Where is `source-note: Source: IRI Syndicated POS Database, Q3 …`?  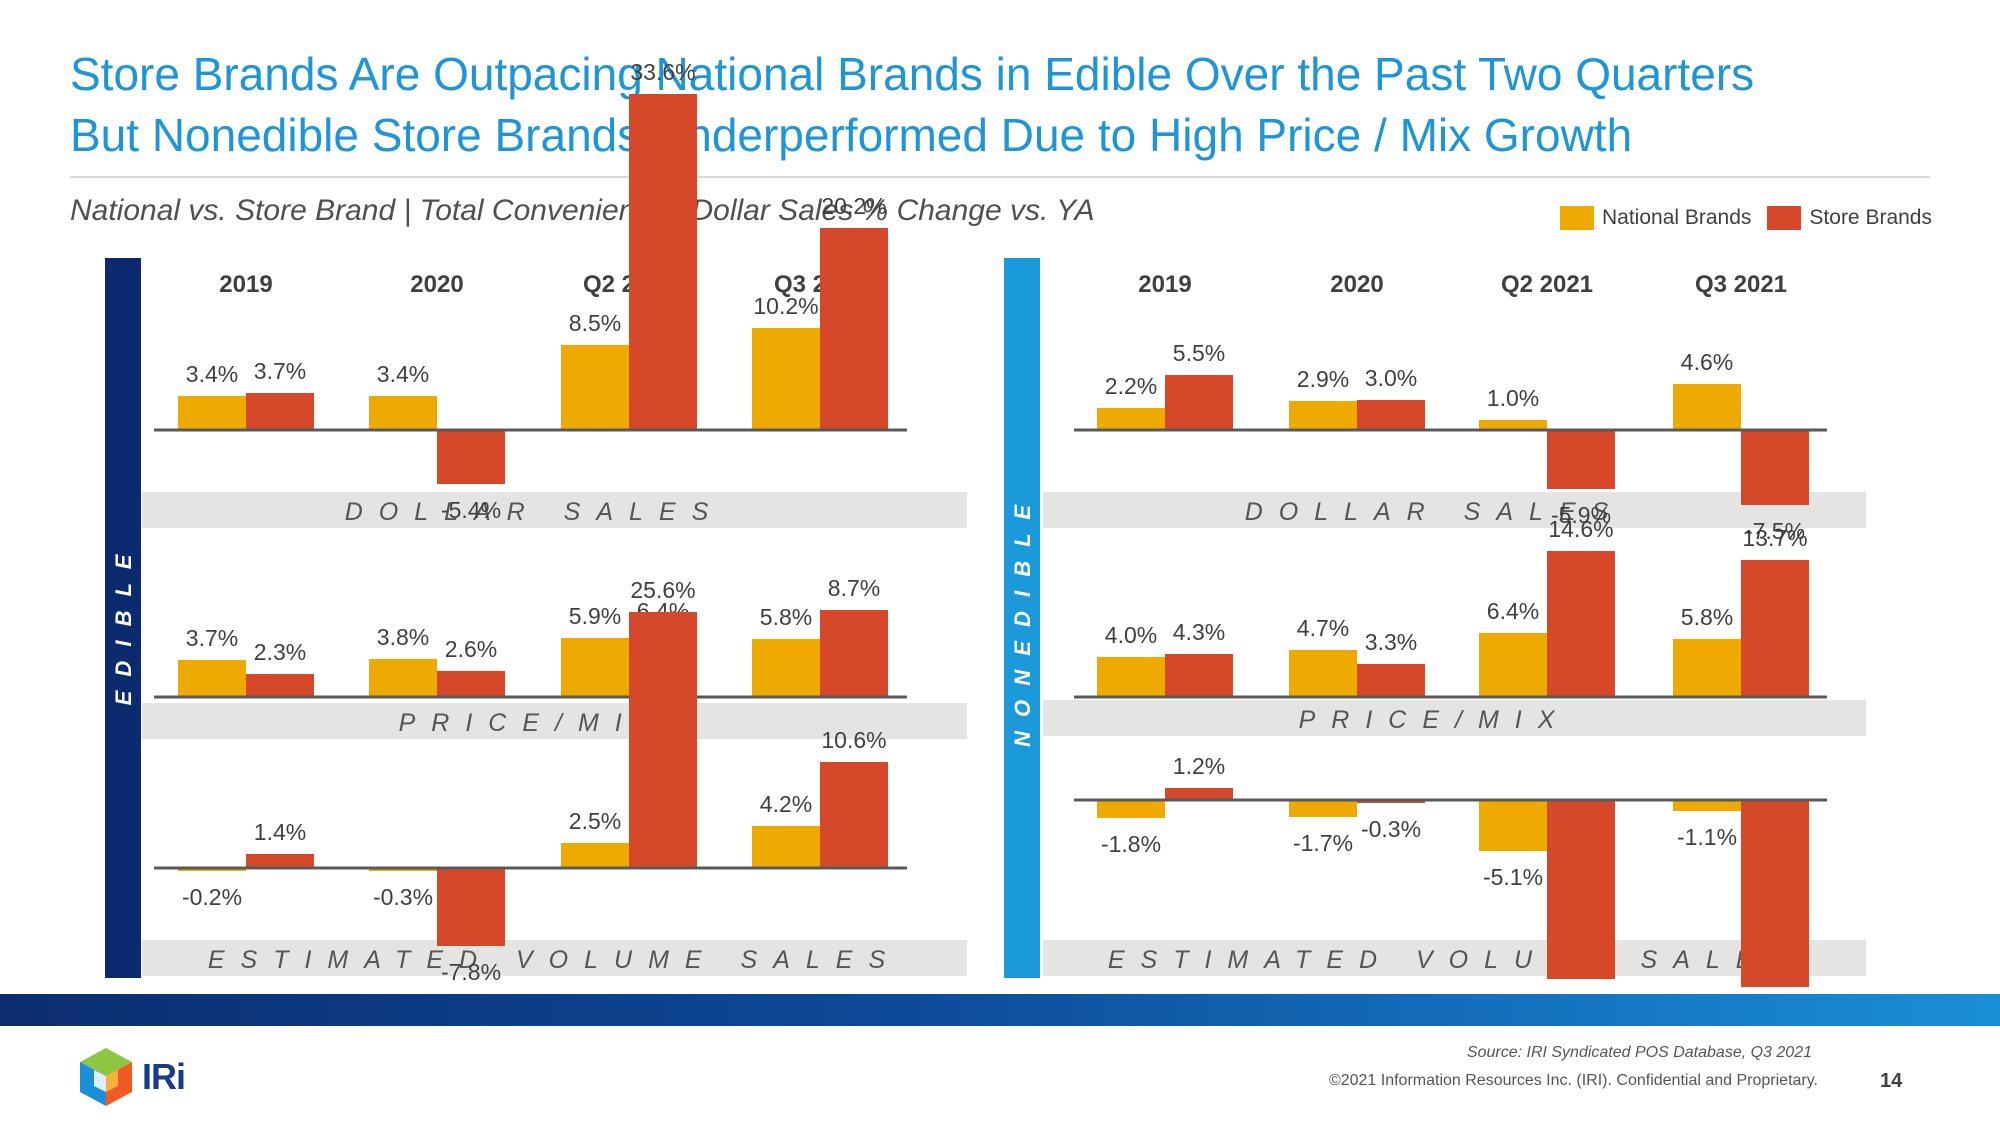
source-note: Source: IRI Syndicated POS Database, Q3 … is located at coordinates (1639, 1052).